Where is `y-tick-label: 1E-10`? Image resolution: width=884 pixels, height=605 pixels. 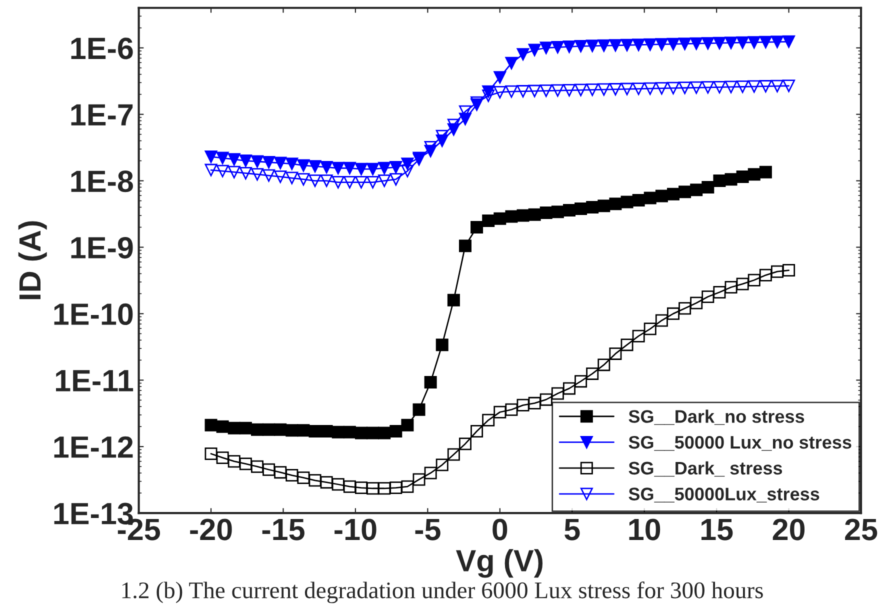
y-tick-label: 1E-10 is located at coordinates (93, 314).